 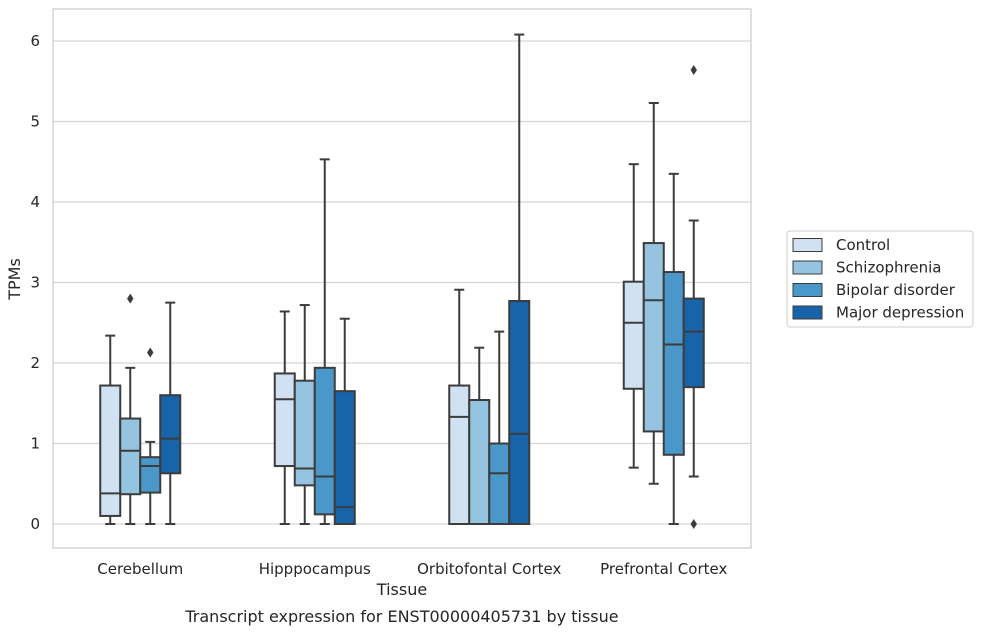 What do you see at coordinates (35, 202) in the screenshot?
I see `y-tick-label: 4` at bounding box center [35, 202].